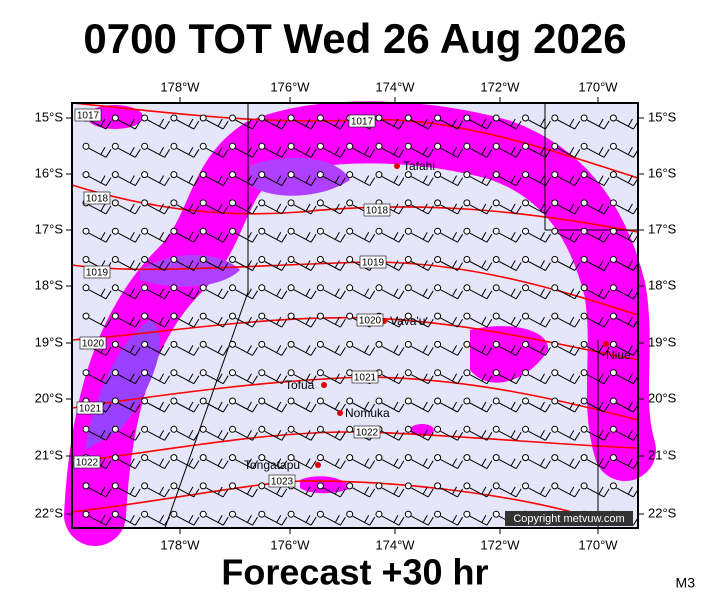  Describe the element at coordinates (49, 284) in the screenshot. I see `lat-label: 18°S` at that location.